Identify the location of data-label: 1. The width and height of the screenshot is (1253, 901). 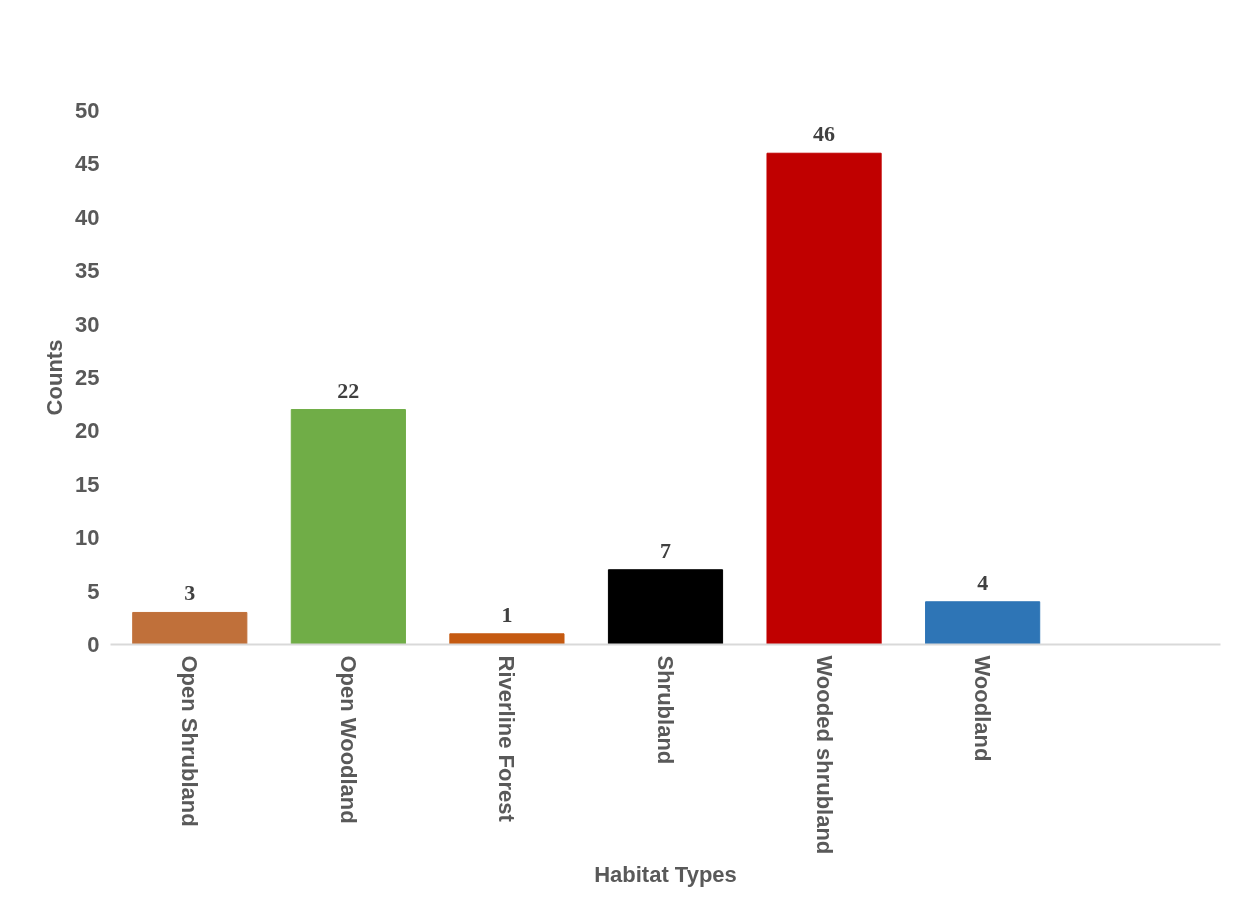
(507, 614).